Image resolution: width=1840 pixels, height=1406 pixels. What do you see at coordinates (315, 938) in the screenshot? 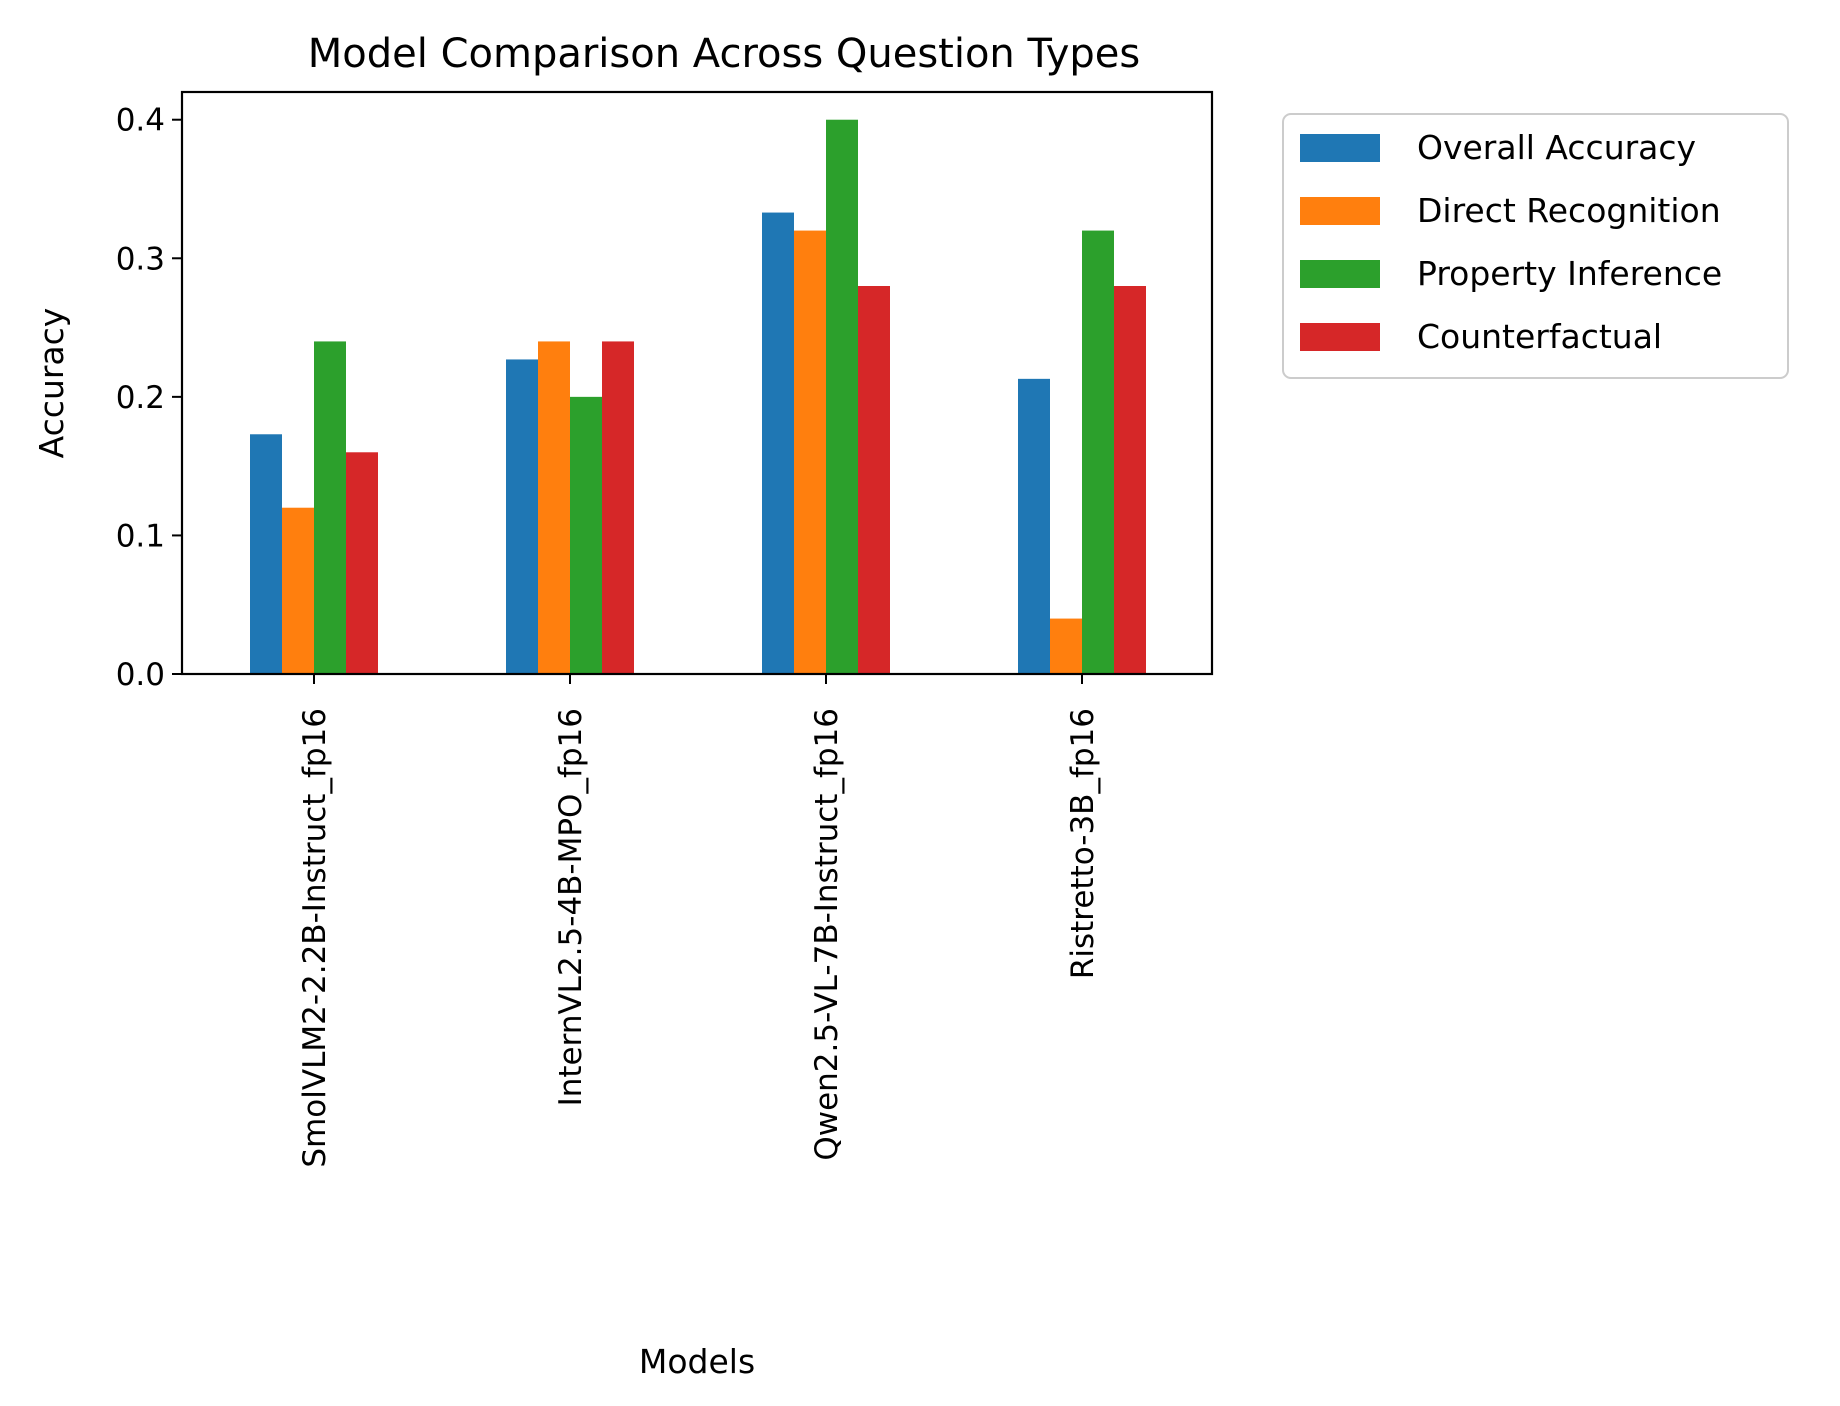
I see `x-tick-label: SmolVLM2-2.2B-Instruct_fp16` at bounding box center [315, 938].